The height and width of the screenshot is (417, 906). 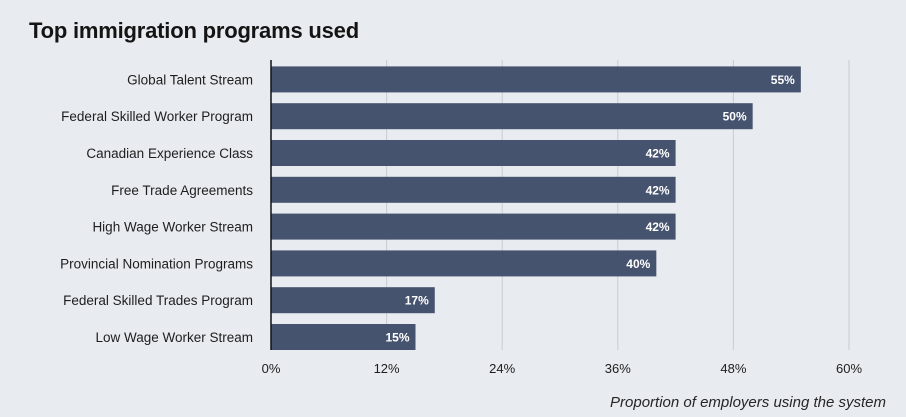 What do you see at coordinates (182, 190) in the screenshot?
I see `category-label: Free Trade Agreements` at bounding box center [182, 190].